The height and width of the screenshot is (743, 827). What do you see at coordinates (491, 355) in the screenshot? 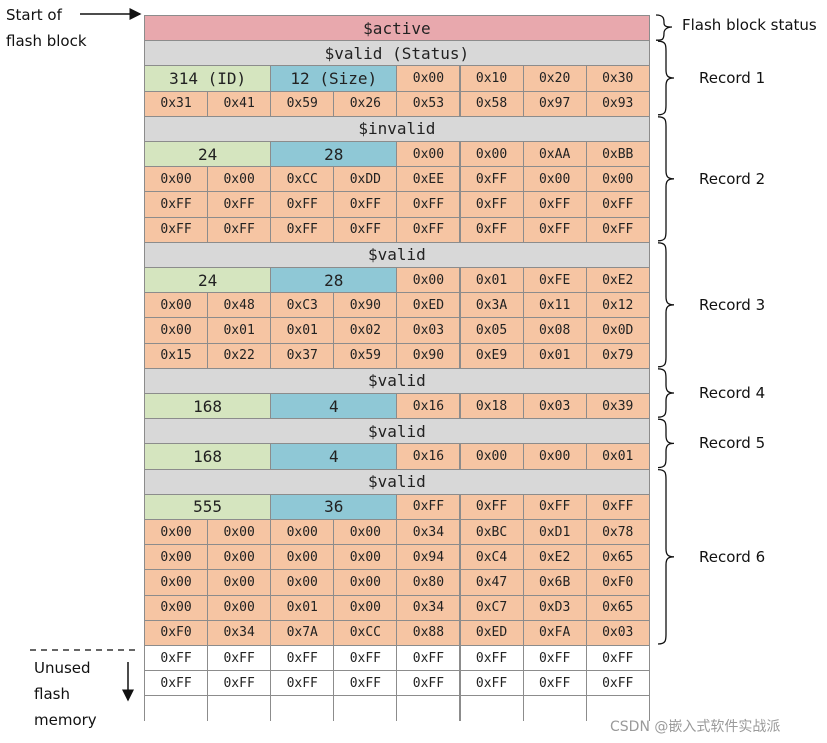
I see `data-byte-cell: 0xE9` at bounding box center [491, 355].